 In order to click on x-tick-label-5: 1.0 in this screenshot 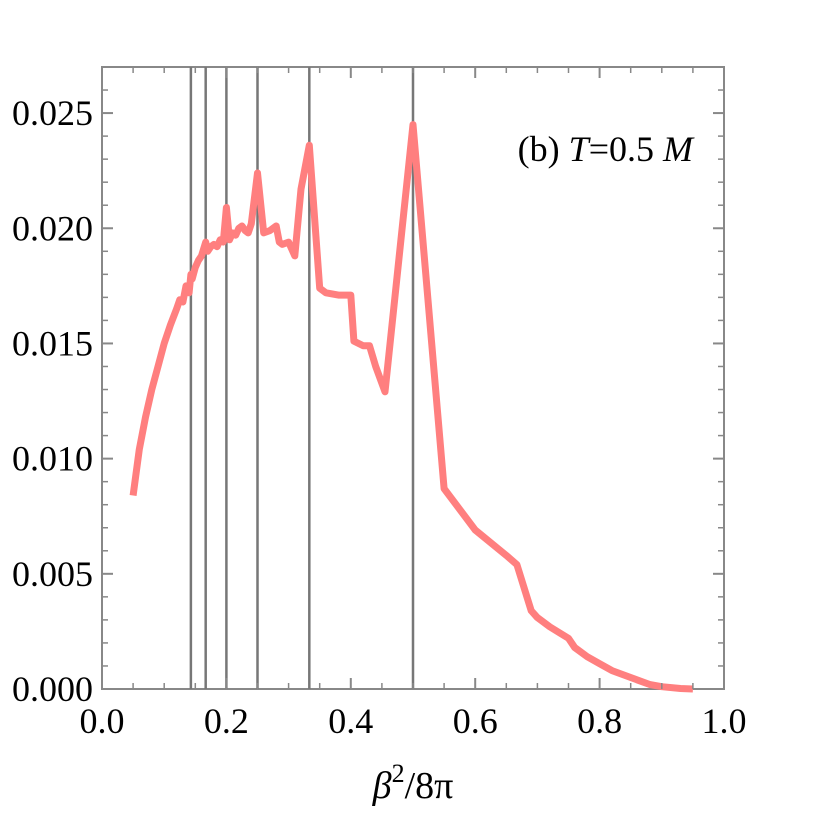, I will do `click(724, 721)`.